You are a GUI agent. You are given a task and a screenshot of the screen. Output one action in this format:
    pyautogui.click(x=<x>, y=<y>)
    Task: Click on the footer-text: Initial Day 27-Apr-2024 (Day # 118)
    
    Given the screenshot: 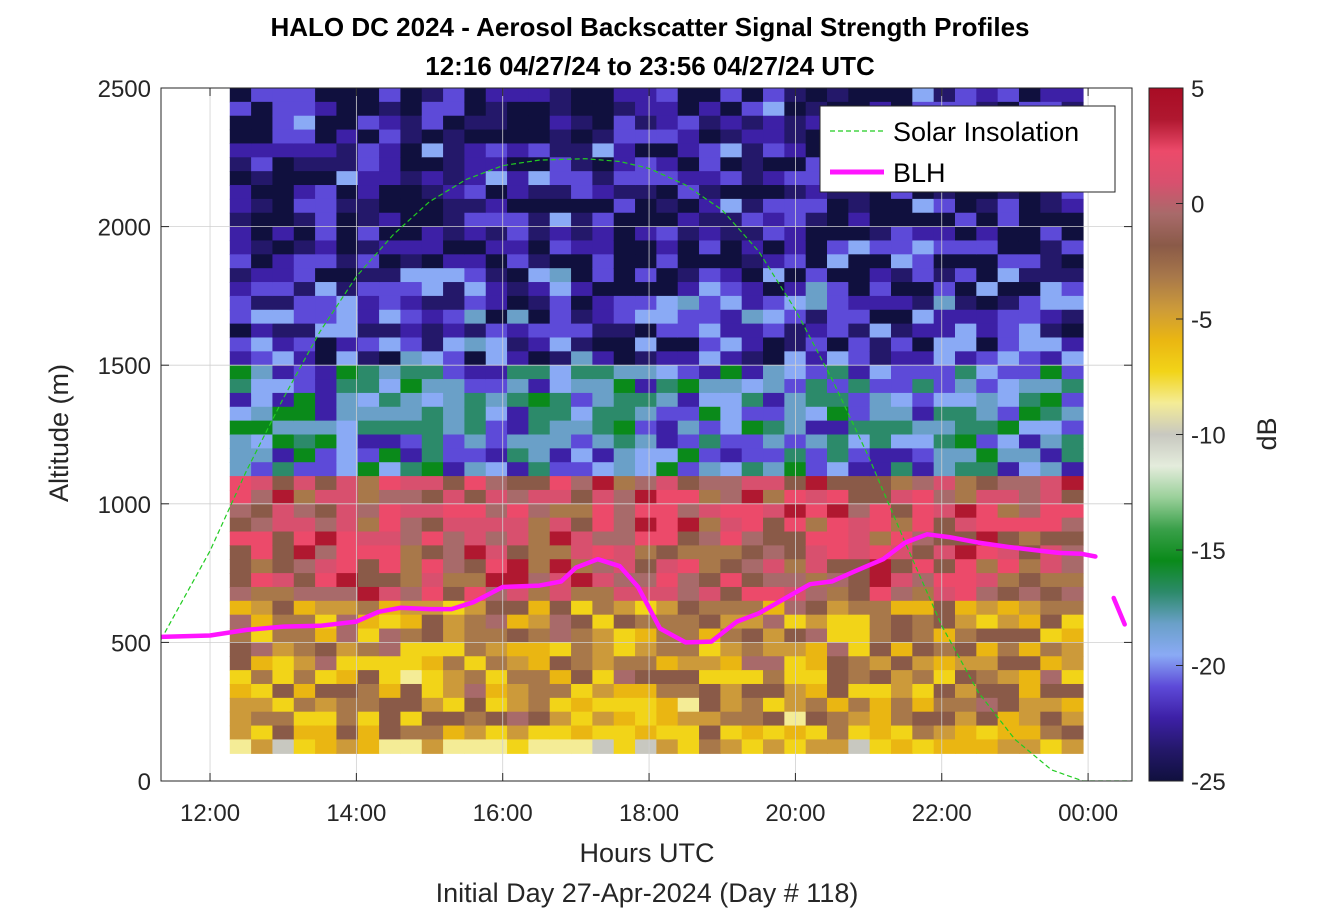 What is the action you would take?
    pyautogui.click(x=647, y=893)
    